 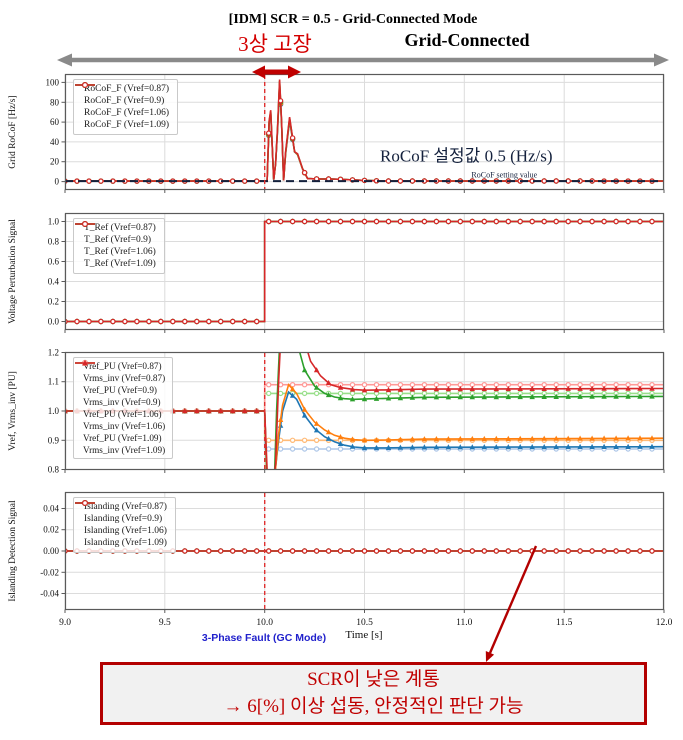 I want to click on legend-item: RoCoF_F (Vref=1.09), so click(x=122, y=105).